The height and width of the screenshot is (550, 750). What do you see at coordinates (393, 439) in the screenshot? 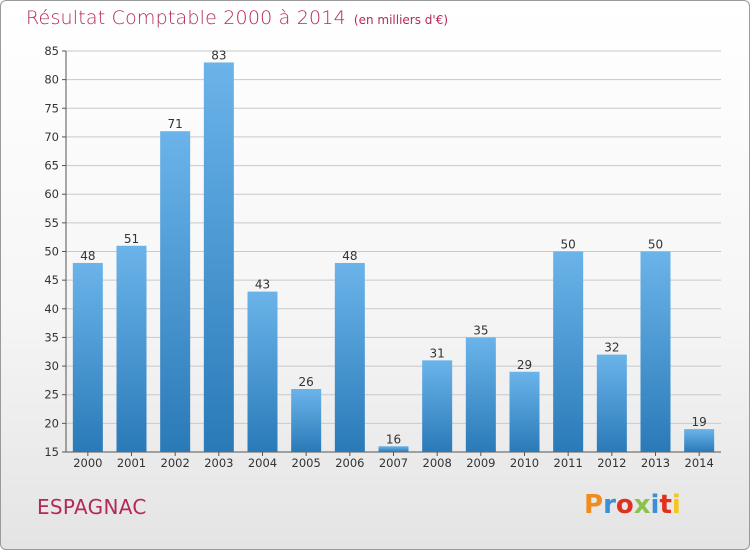
I see `value-label: 16` at bounding box center [393, 439].